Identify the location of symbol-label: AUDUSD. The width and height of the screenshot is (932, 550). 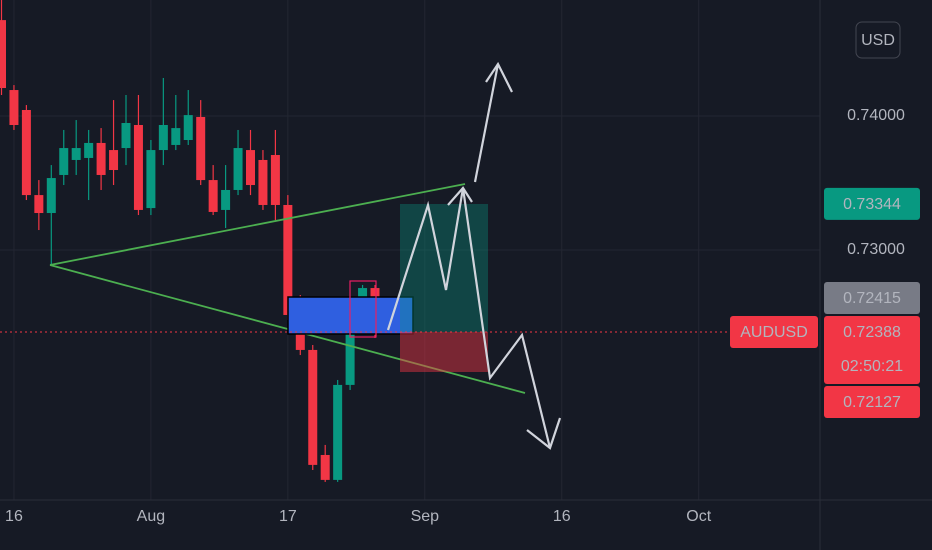
(774, 332).